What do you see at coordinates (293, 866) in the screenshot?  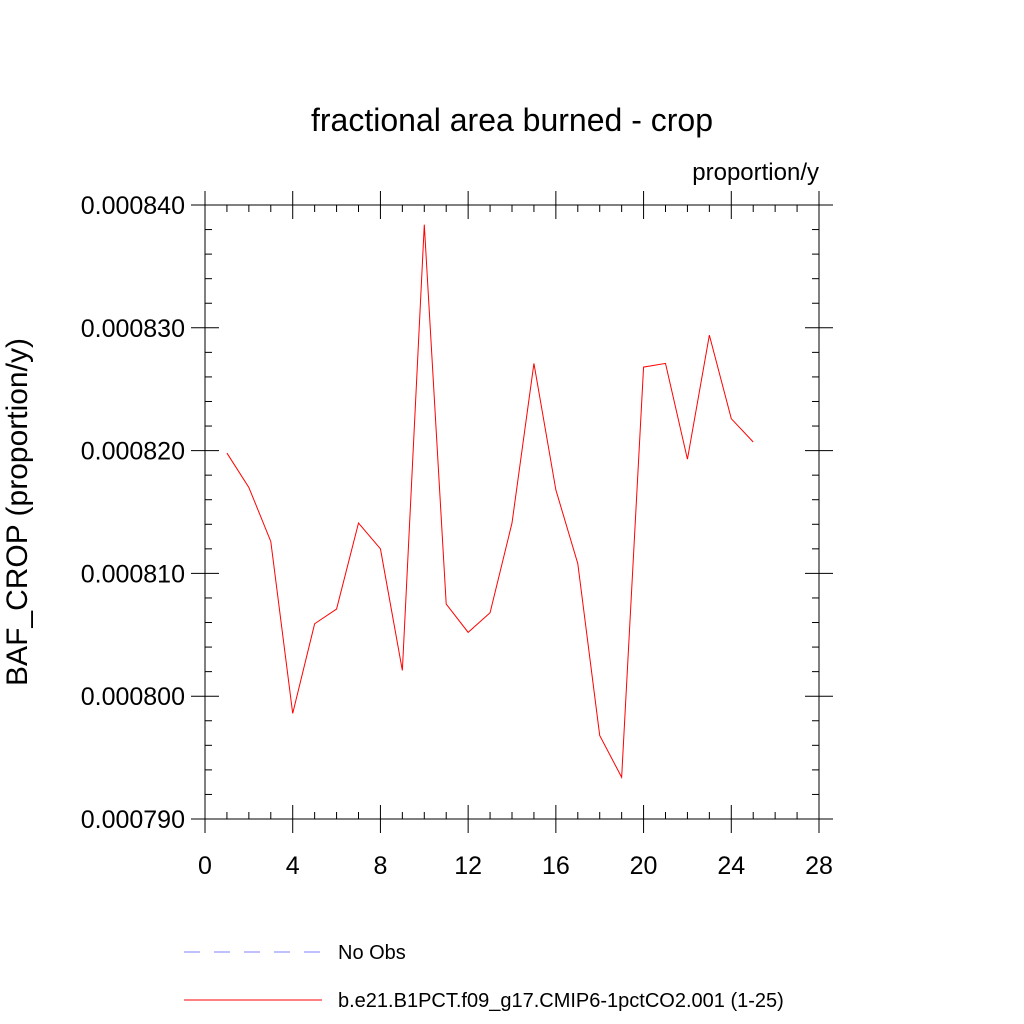 I see `x-tick-label: 4` at bounding box center [293, 866].